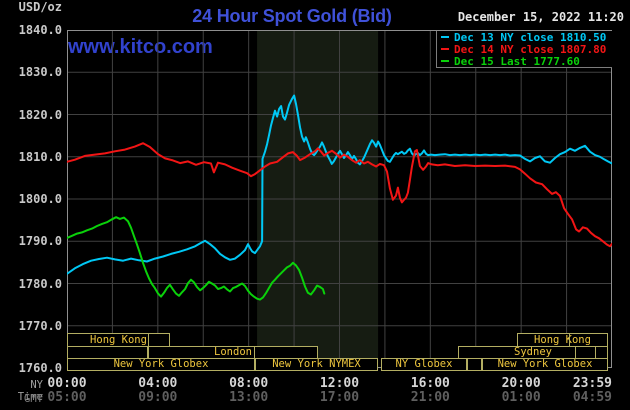 This screenshot has height=410, width=630. Describe the element at coordinates (158, 397) in the screenshot. I see `x-tick-gmt: 09:00` at that location.